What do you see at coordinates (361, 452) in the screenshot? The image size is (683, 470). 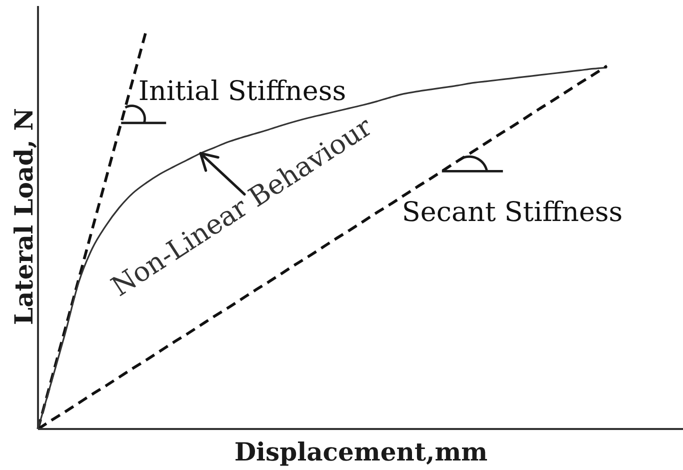 I see `x-axis-title: Displacement,mm` at bounding box center [361, 452].